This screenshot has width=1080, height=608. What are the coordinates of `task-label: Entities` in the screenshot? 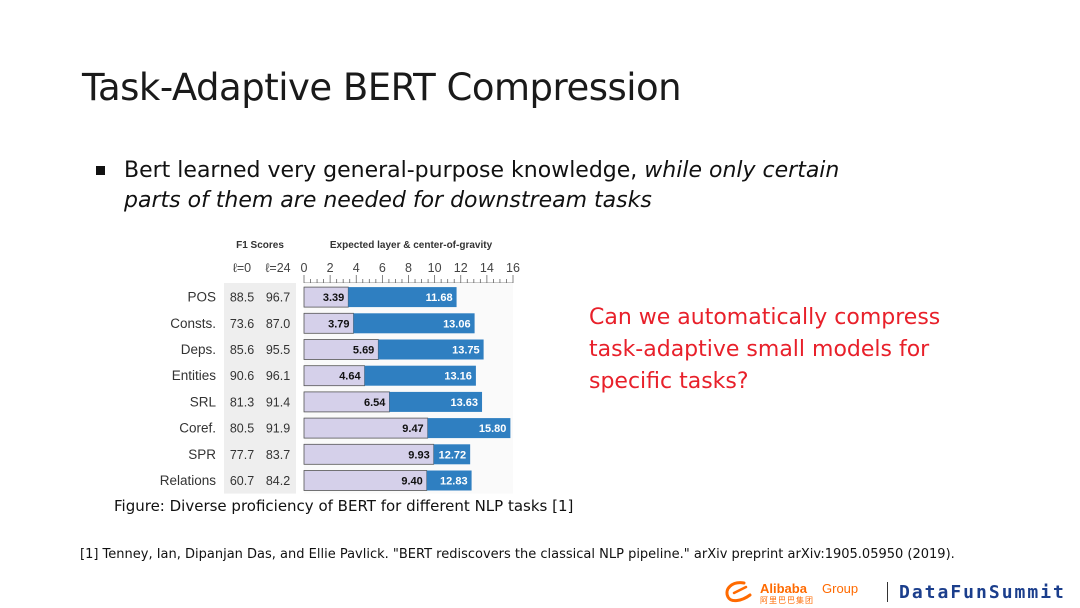 It's located at (194, 375).